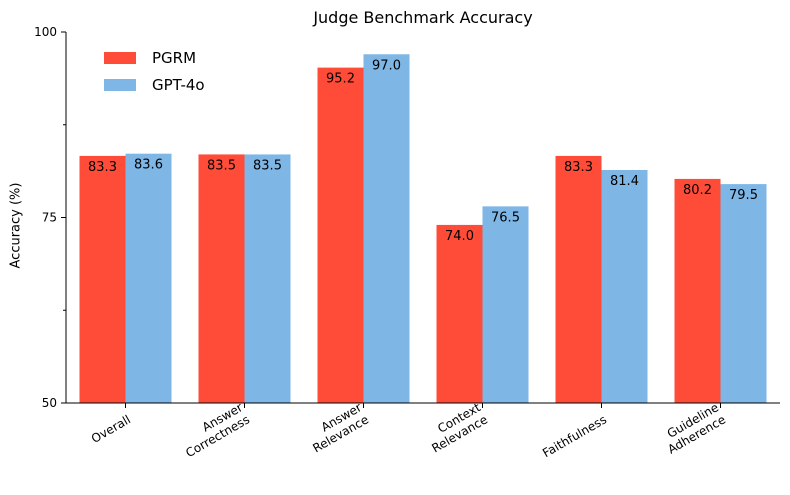 This screenshot has height=495, width=790. I want to click on legend-label-gpt4o: GPT-4o, so click(178, 84).